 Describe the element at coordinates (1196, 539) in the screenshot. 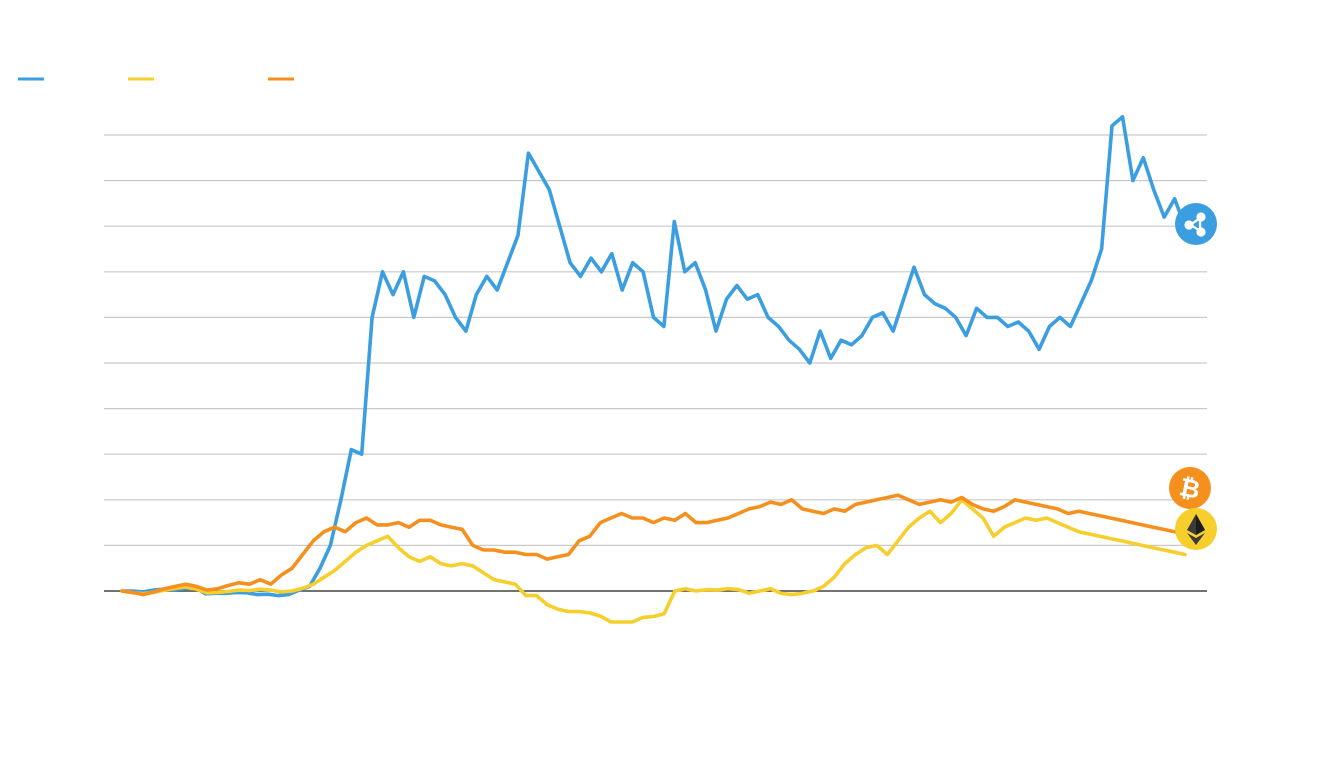

I see `ethereum-lower` at that location.